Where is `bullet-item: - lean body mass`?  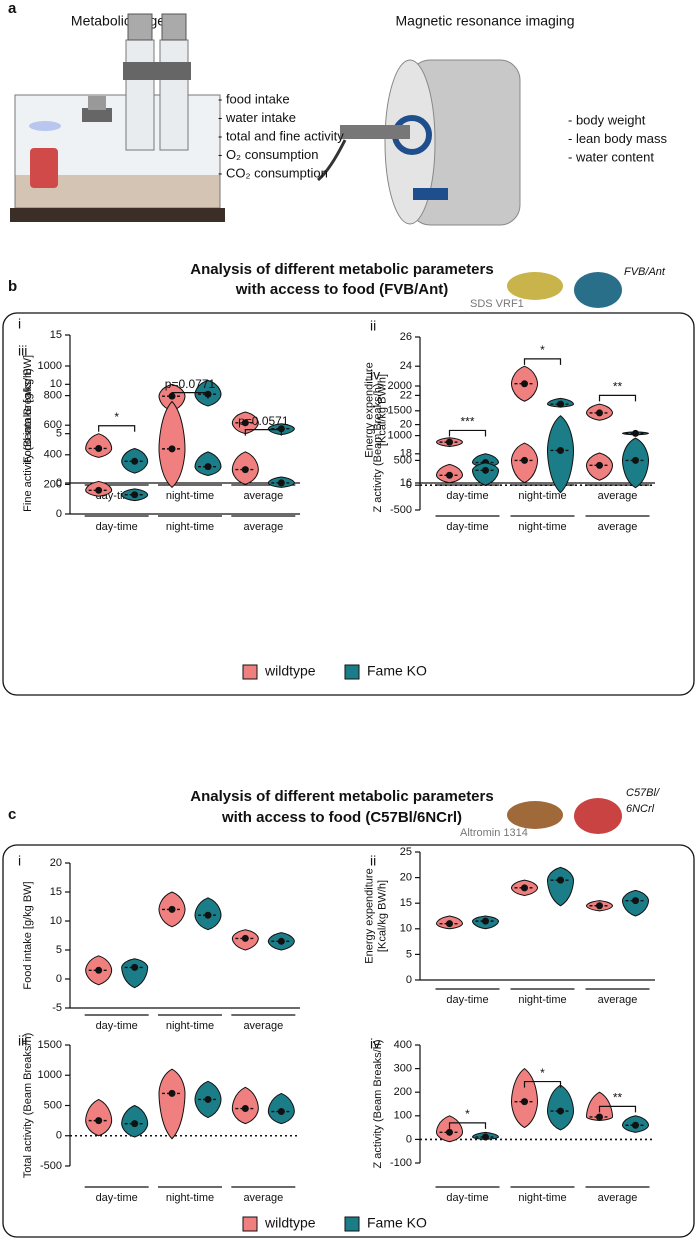 bullet-item: - lean body mass is located at coordinates (617, 138).